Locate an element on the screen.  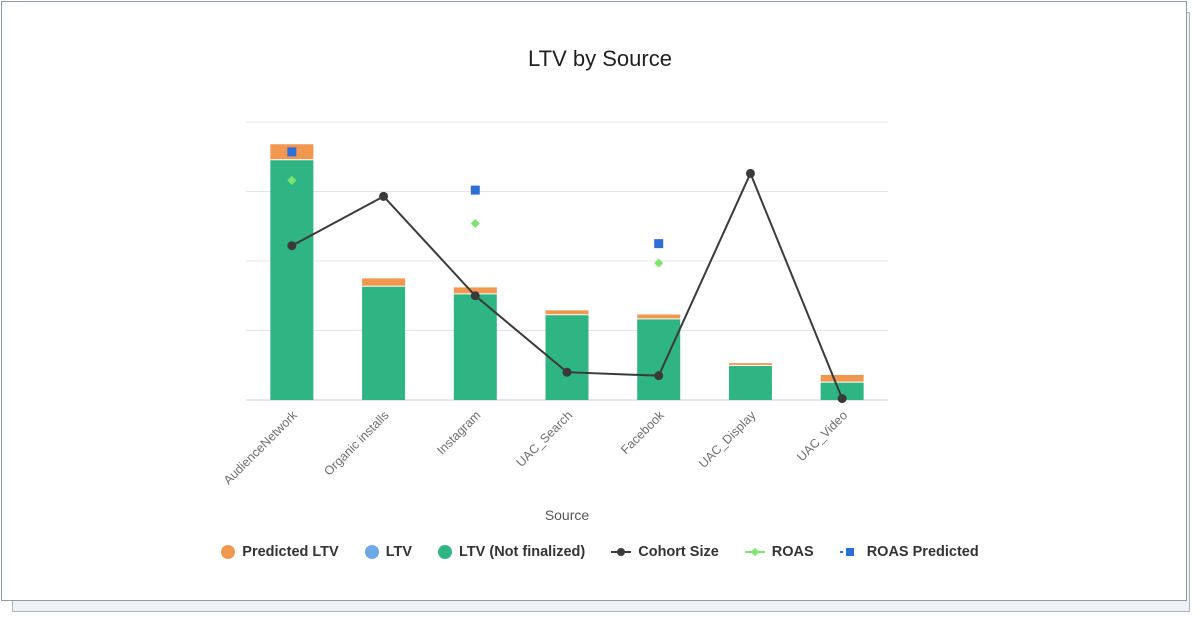
legend-item: ROAS Predicted is located at coordinates (909, 552).